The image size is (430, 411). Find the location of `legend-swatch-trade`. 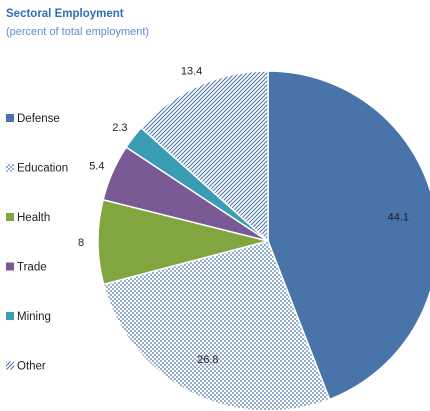

legend-swatch-trade is located at coordinates (10, 266).